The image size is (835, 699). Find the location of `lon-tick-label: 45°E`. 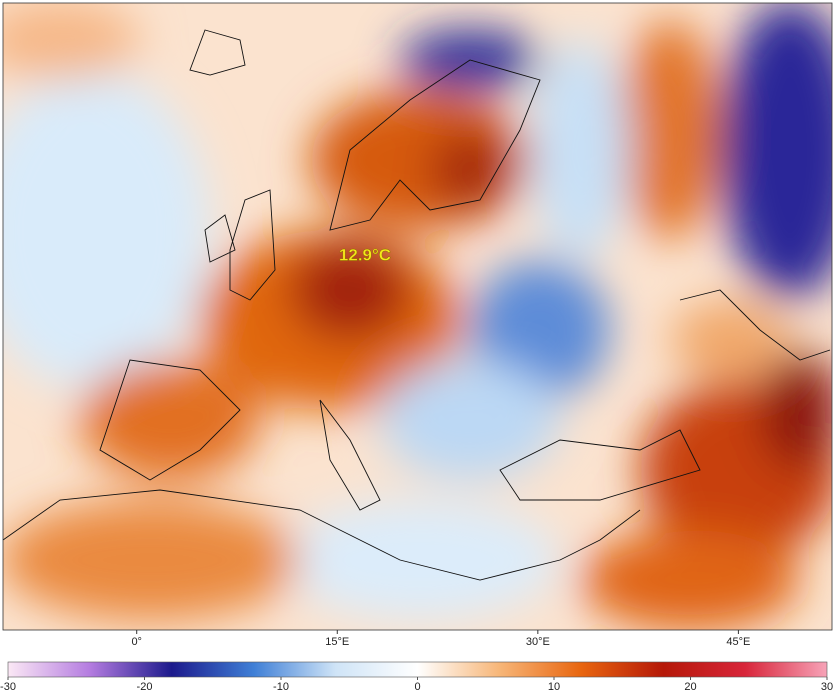

lon-tick-label: 45°E is located at coordinates (738, 642).